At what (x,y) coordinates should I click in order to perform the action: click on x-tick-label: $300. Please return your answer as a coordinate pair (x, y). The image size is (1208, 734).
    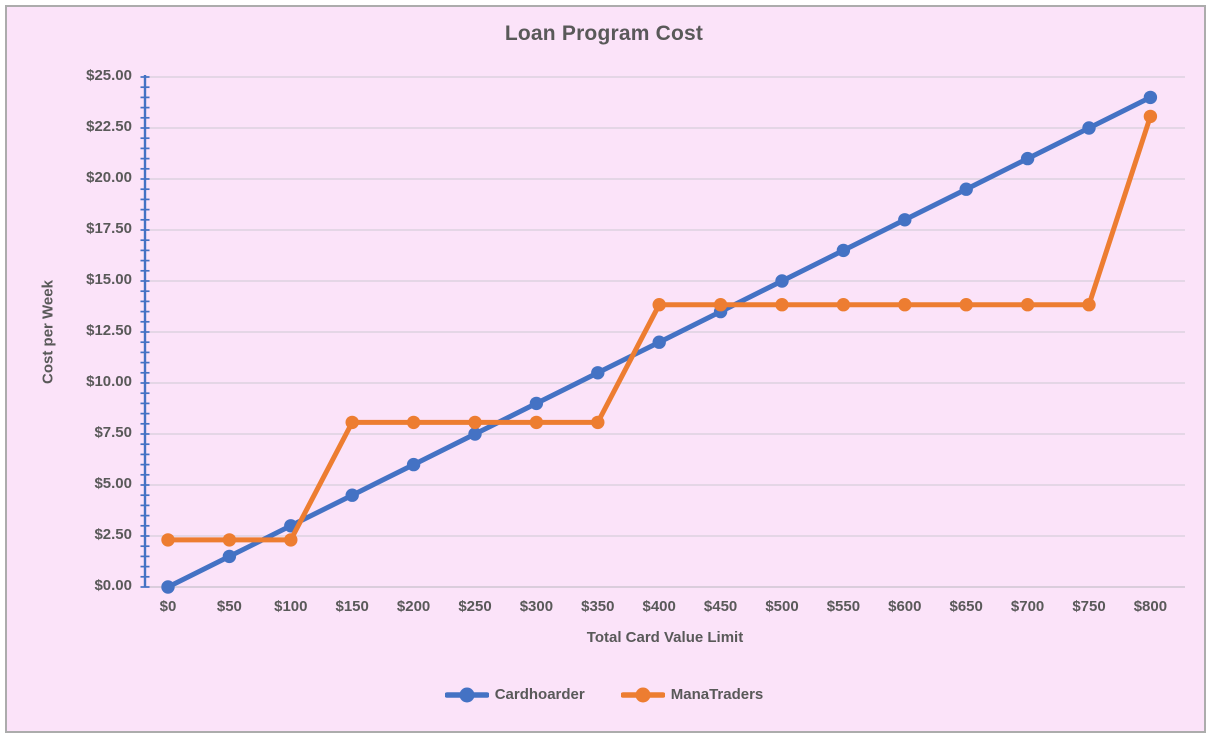
    Looking at the image, I should click on (536, 606).